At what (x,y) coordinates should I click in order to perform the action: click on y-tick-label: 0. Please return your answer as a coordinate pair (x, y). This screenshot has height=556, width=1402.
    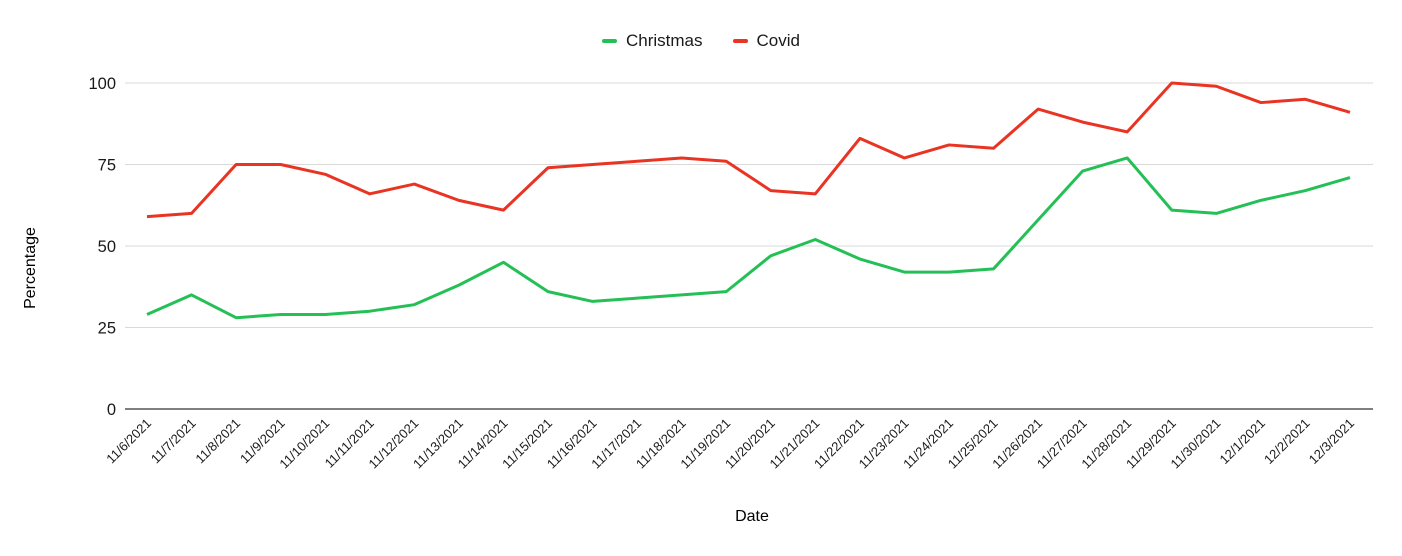
    Looking at the image, I should click on (111, 410).